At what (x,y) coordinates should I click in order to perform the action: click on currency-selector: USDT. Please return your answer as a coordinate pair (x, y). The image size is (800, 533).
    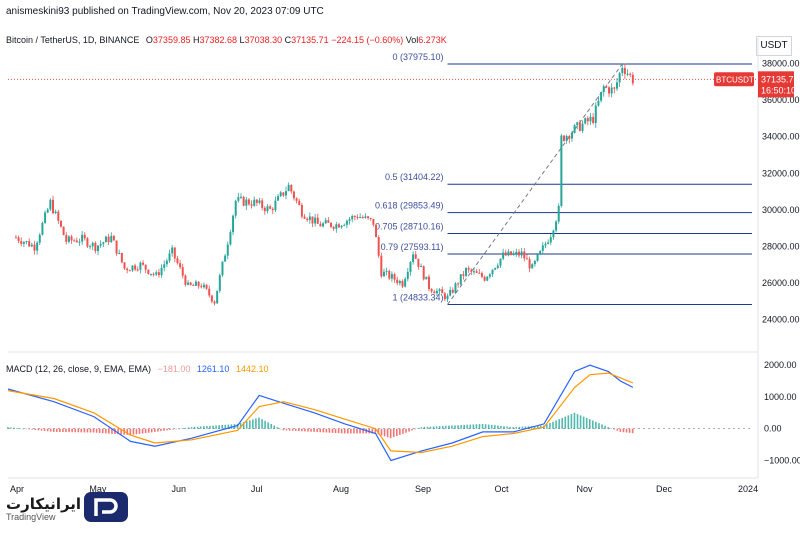
    Looking at the image, I should click on (774, 46).